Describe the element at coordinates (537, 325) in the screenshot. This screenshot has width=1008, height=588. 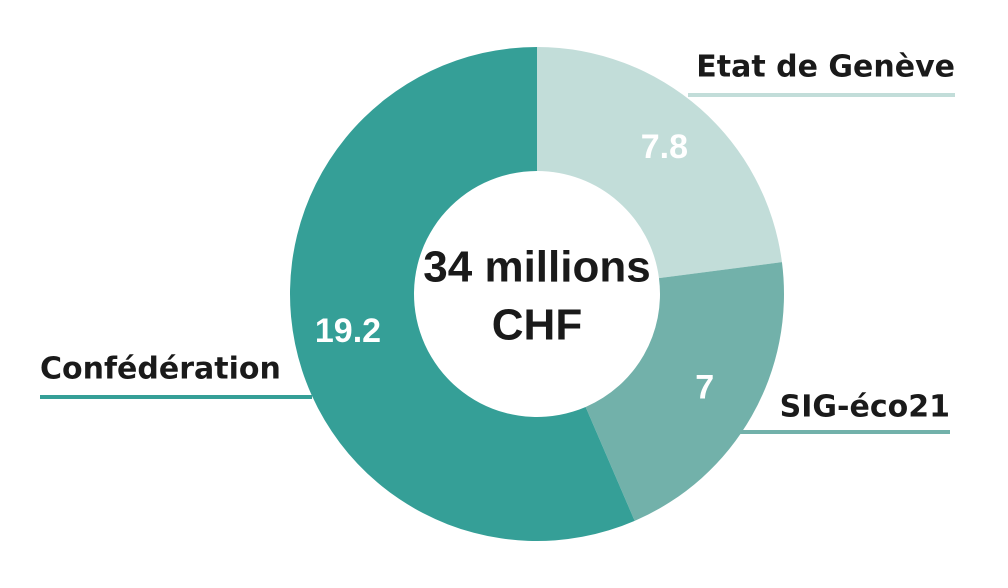
I see `center-label: CHF` at that location.